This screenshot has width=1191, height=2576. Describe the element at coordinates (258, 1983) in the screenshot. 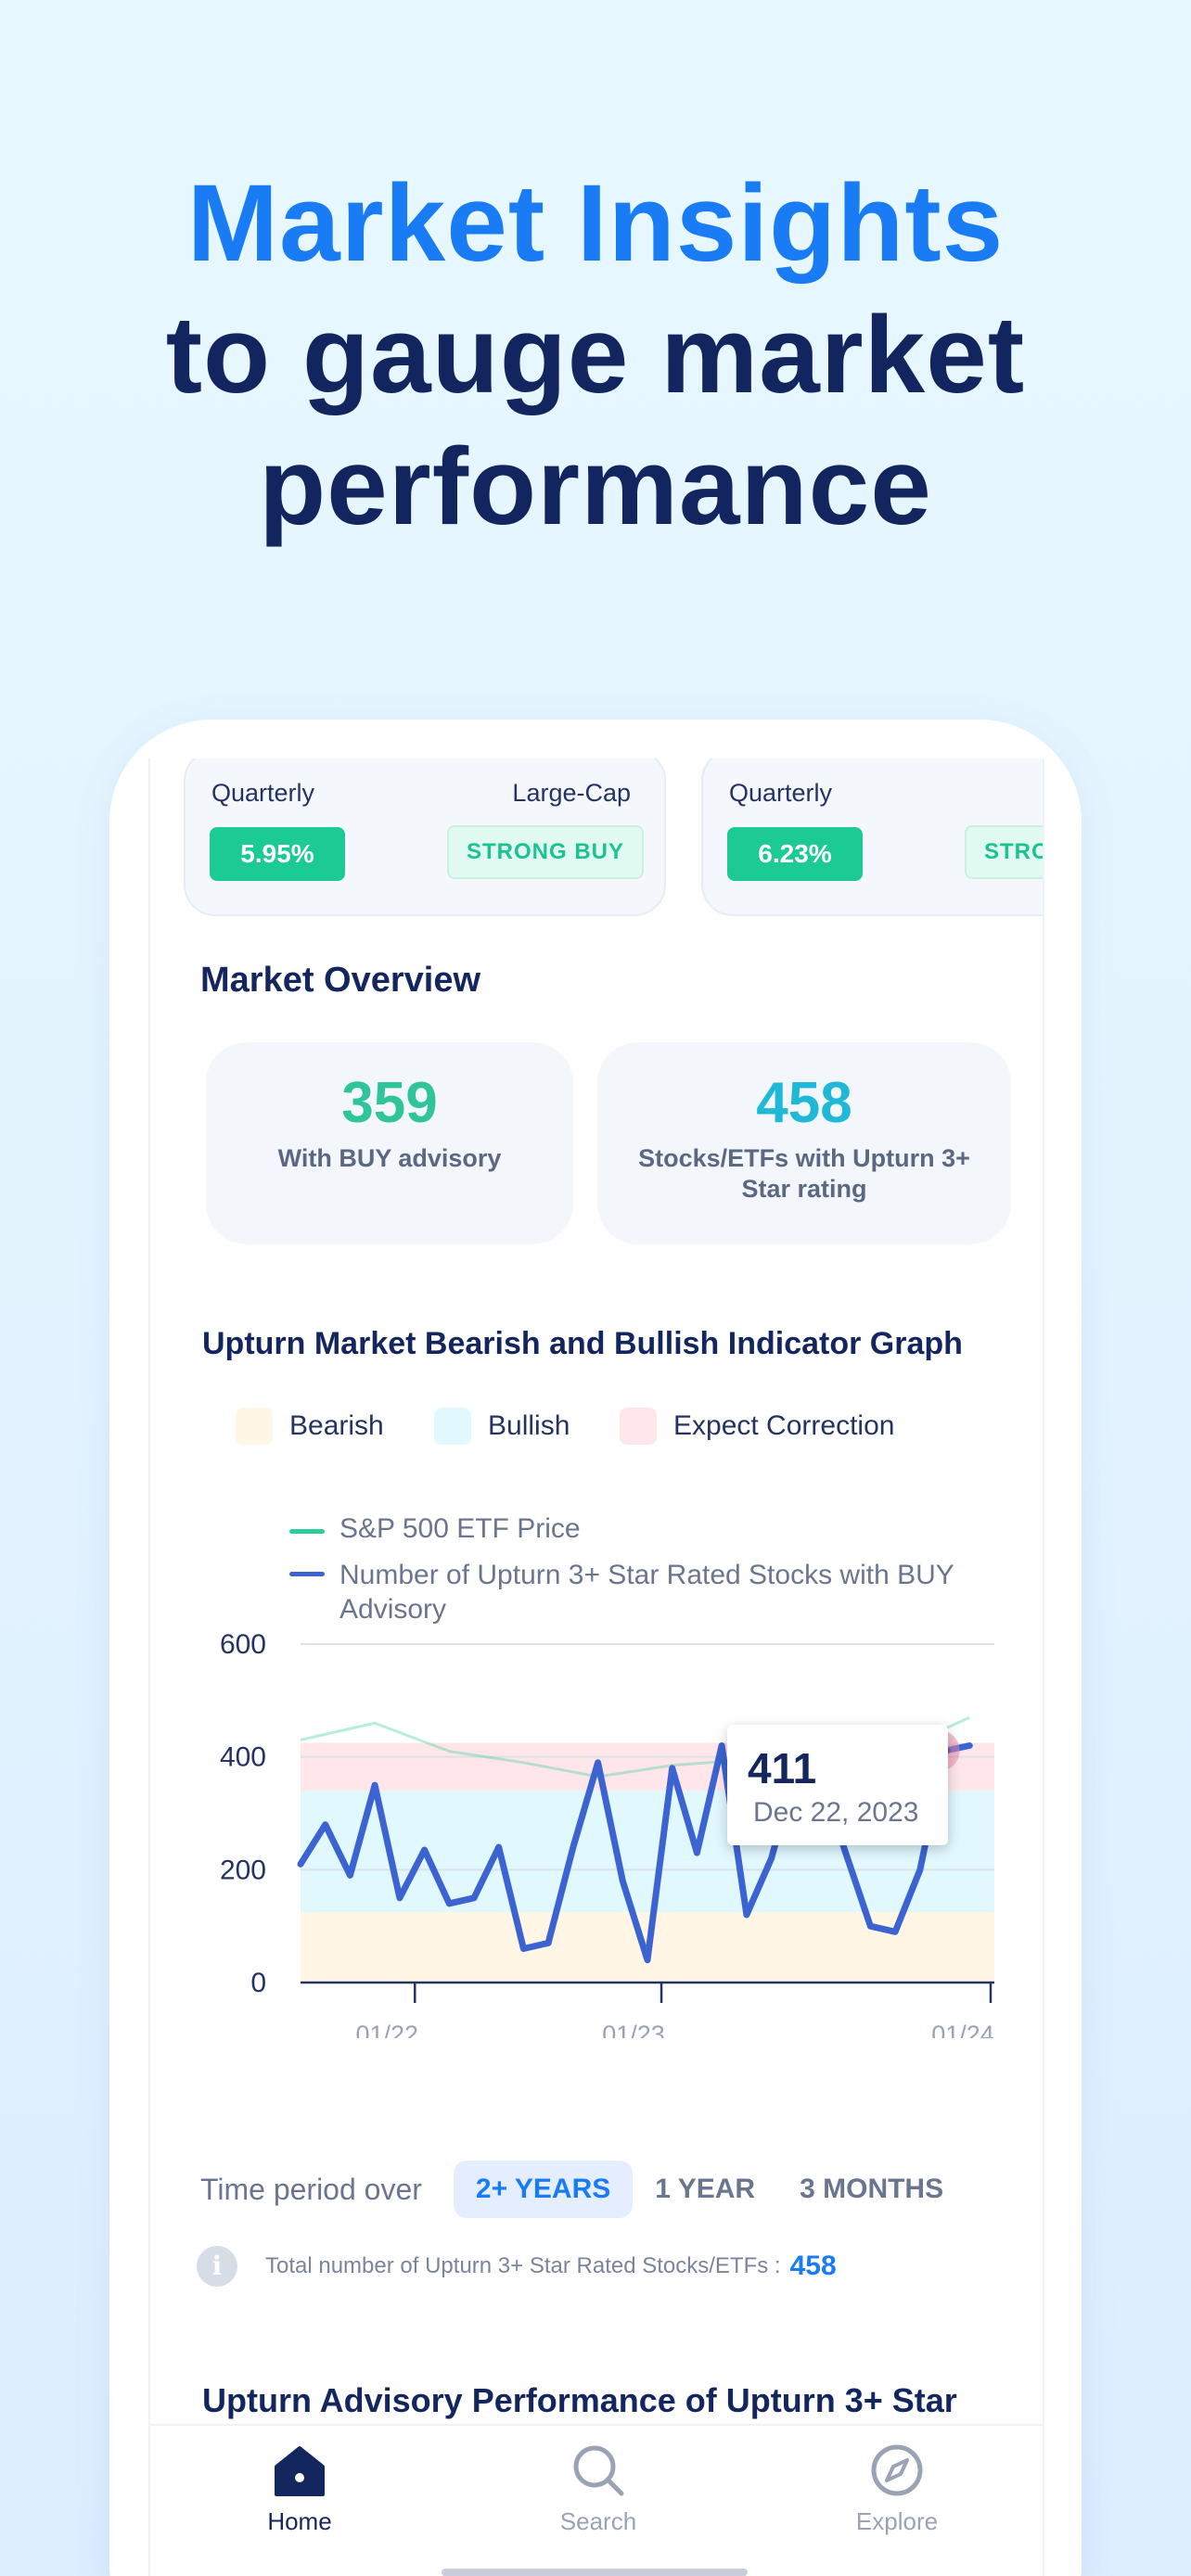

I see `y-tick-label: 0` at that location.